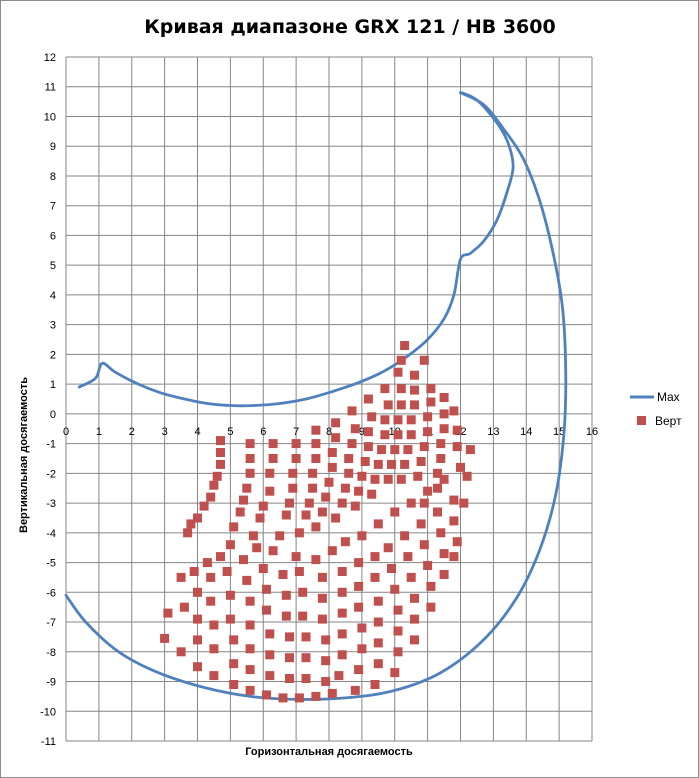  I want to click on x-tick-label: 5, so click(230, 432).